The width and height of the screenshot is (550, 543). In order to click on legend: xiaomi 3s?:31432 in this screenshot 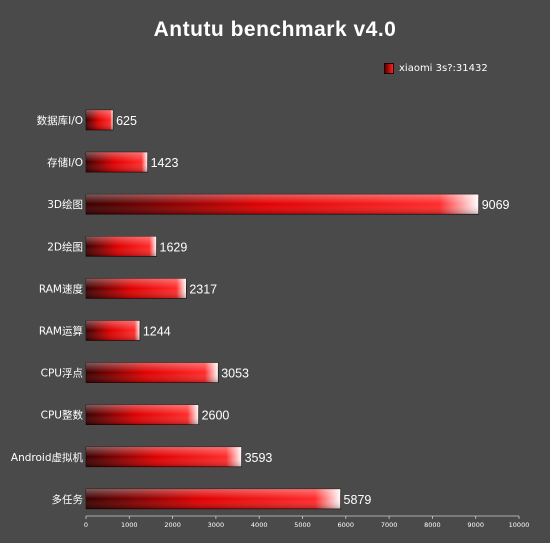, I will do `click(436, 68)`.